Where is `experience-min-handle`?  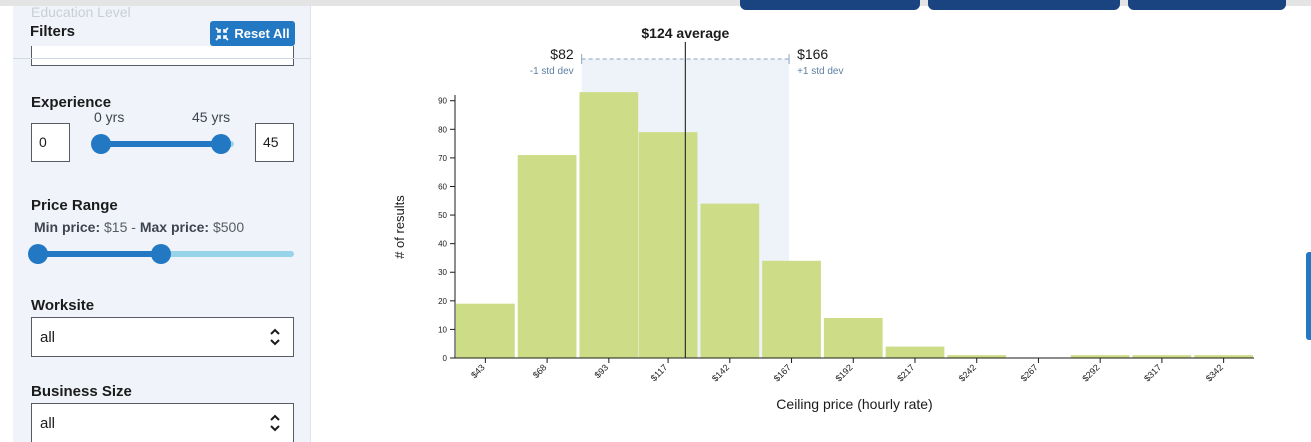 experience-min-handle is located at coordinates (101, 144).